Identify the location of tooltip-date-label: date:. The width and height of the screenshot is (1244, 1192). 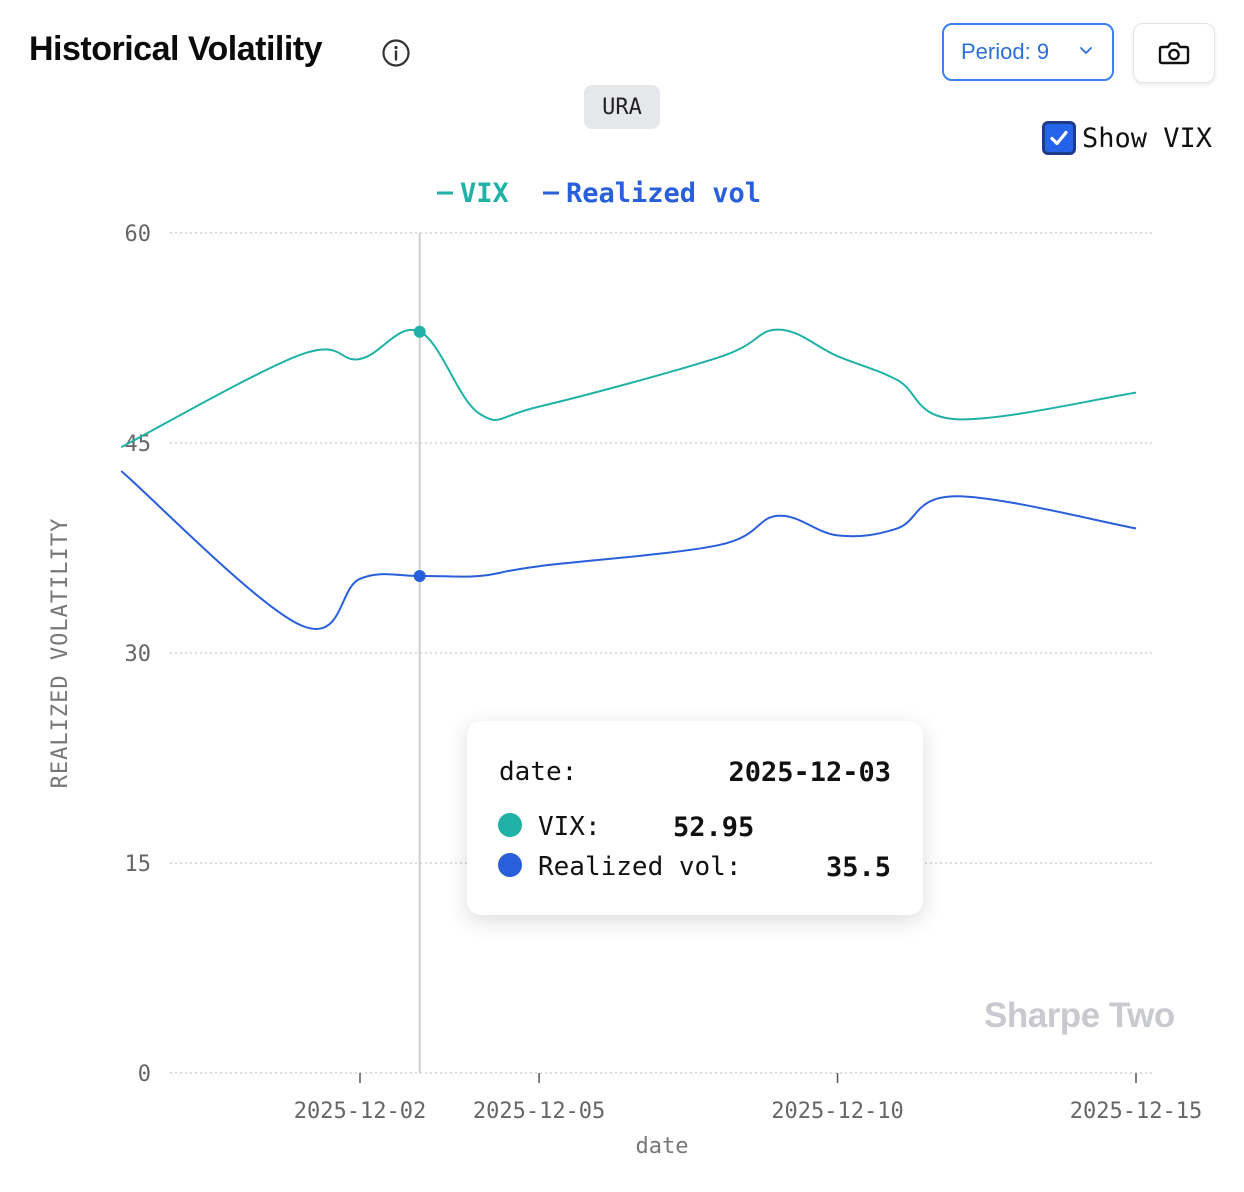
(538, 772).